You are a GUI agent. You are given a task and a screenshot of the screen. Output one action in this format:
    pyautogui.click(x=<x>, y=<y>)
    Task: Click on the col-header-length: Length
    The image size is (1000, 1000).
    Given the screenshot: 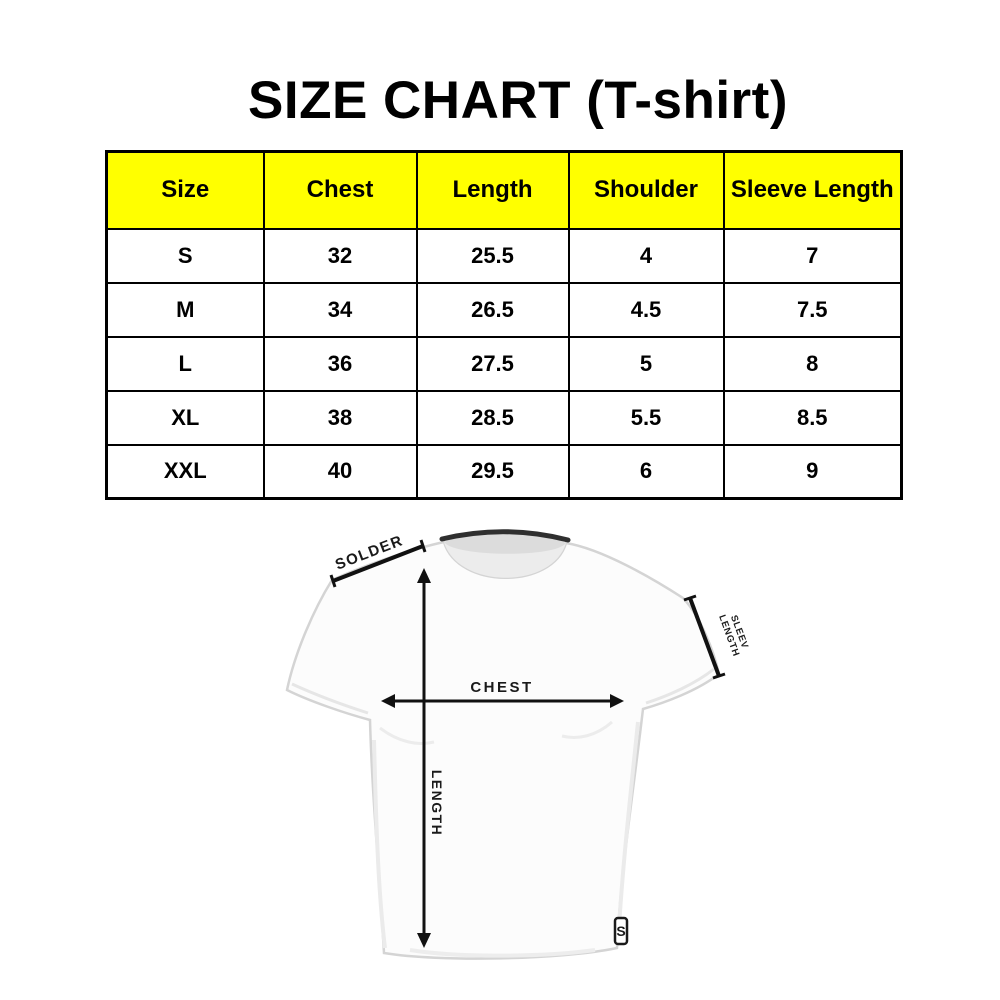 What is the action you would take?
    pyautogui.click(x=492, y=190)
    